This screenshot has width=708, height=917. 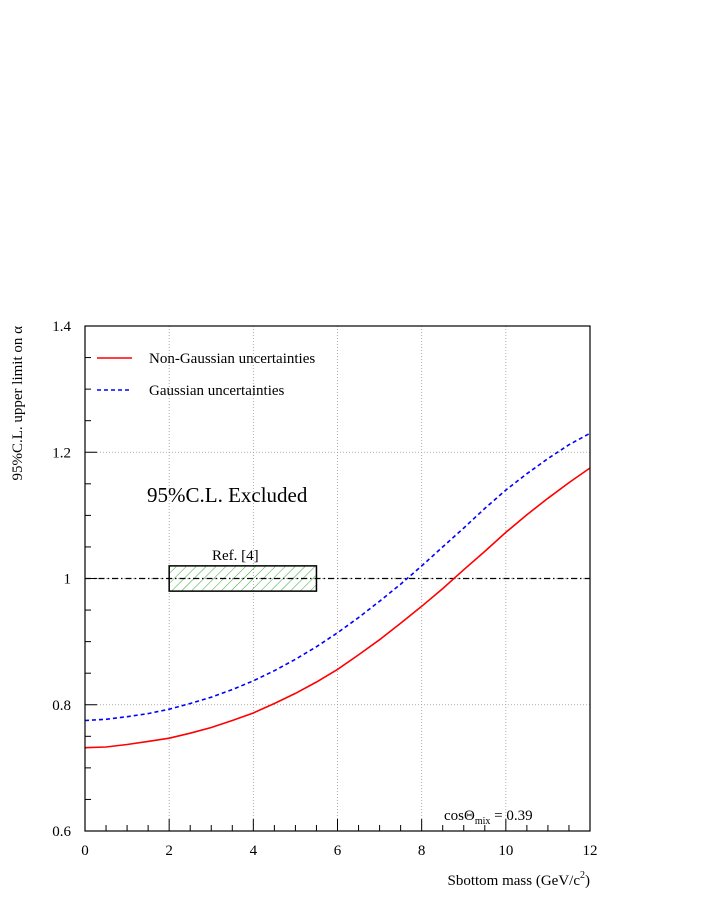 What do you see at coordinates (227, 495) in the screenshot?
I see `excluded-region-label: 95%C.L. Excluded` at bounding box center [227, 495].